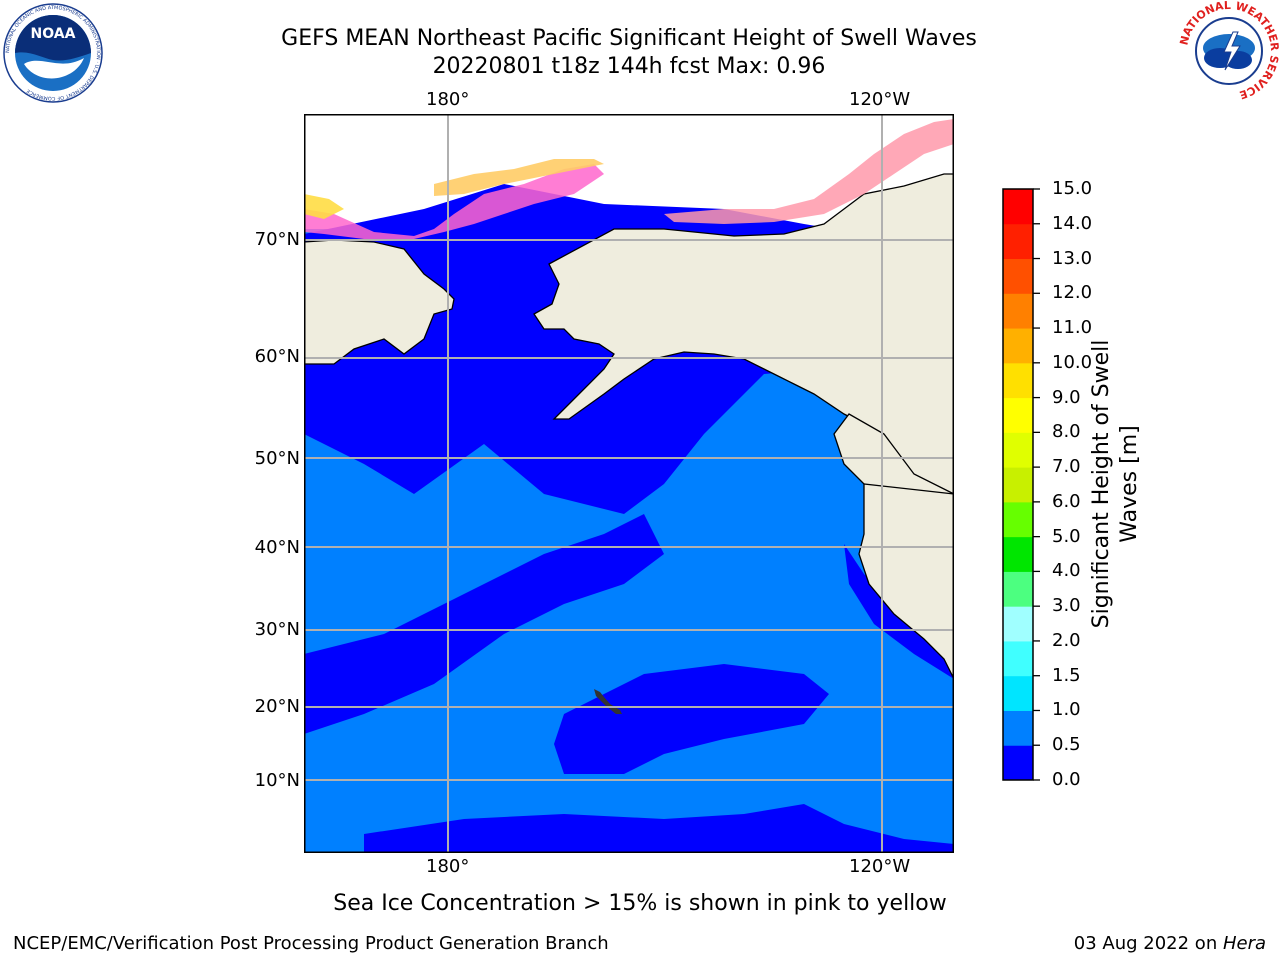 This screenshot has height=960, width=1280. What do you see at coordinates (1066, 467) in the screenshot?
I see `colorbar-label: 7.0` at bounding box center [1066, 467].